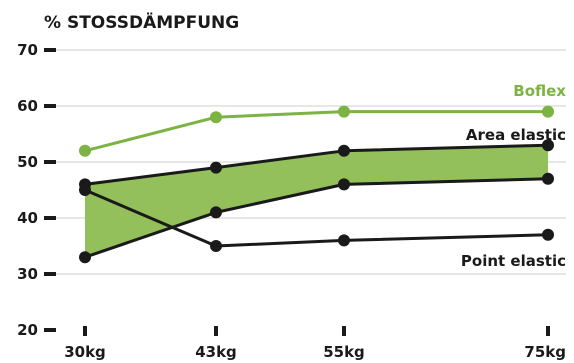  What do you see at coordinates (539, 91) in the screenshot?
I see `series-label-0: Boflex` at bounding box center [539, 91].